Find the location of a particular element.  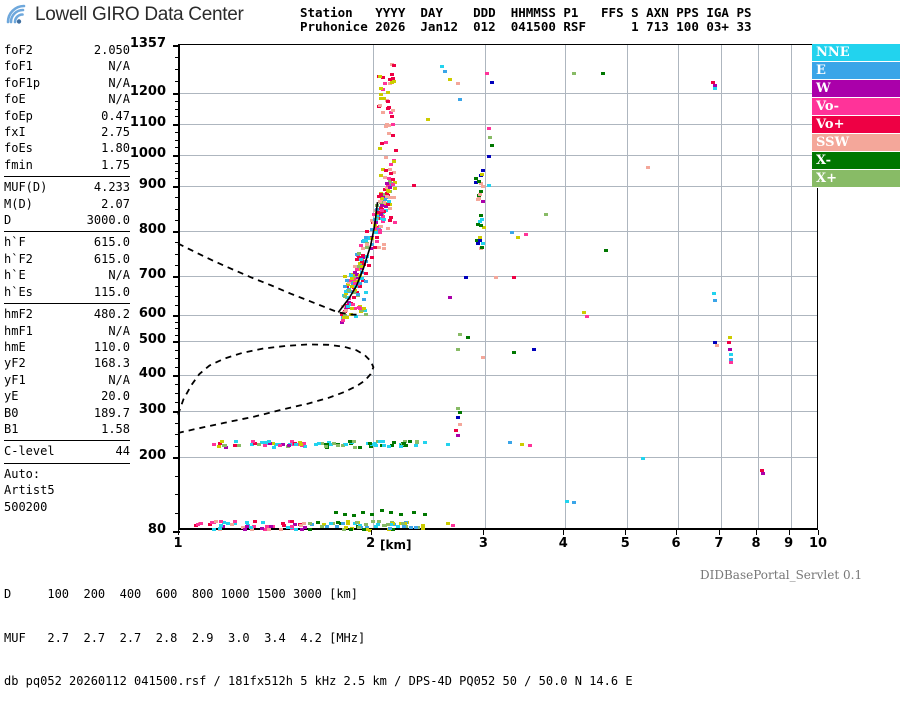

param-key: h`E is located at coordinates (15, 275).